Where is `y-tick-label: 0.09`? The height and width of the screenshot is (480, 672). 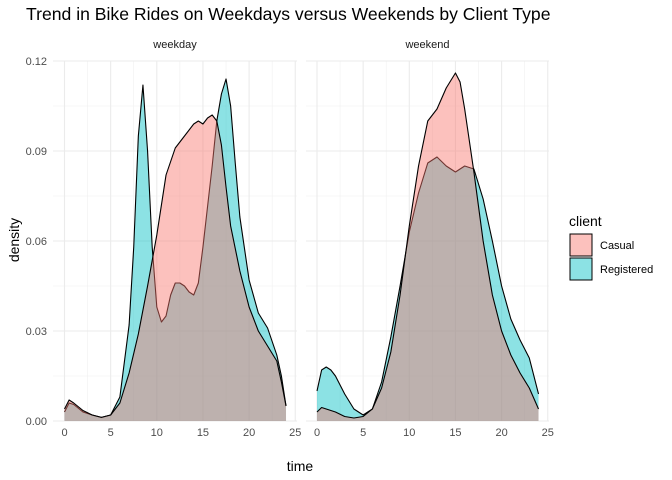
y-tick-label: 0.09 is located at coordinates (36, 152).